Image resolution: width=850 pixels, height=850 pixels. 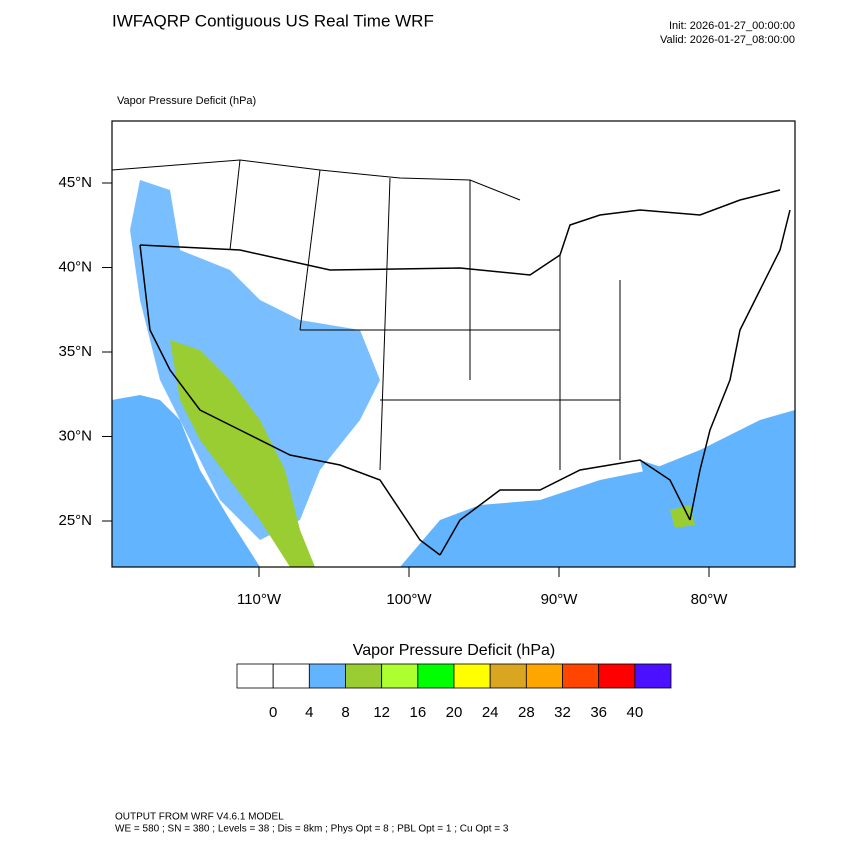 I want to click on colorbar-label: 4, so click(x=309, y=712).